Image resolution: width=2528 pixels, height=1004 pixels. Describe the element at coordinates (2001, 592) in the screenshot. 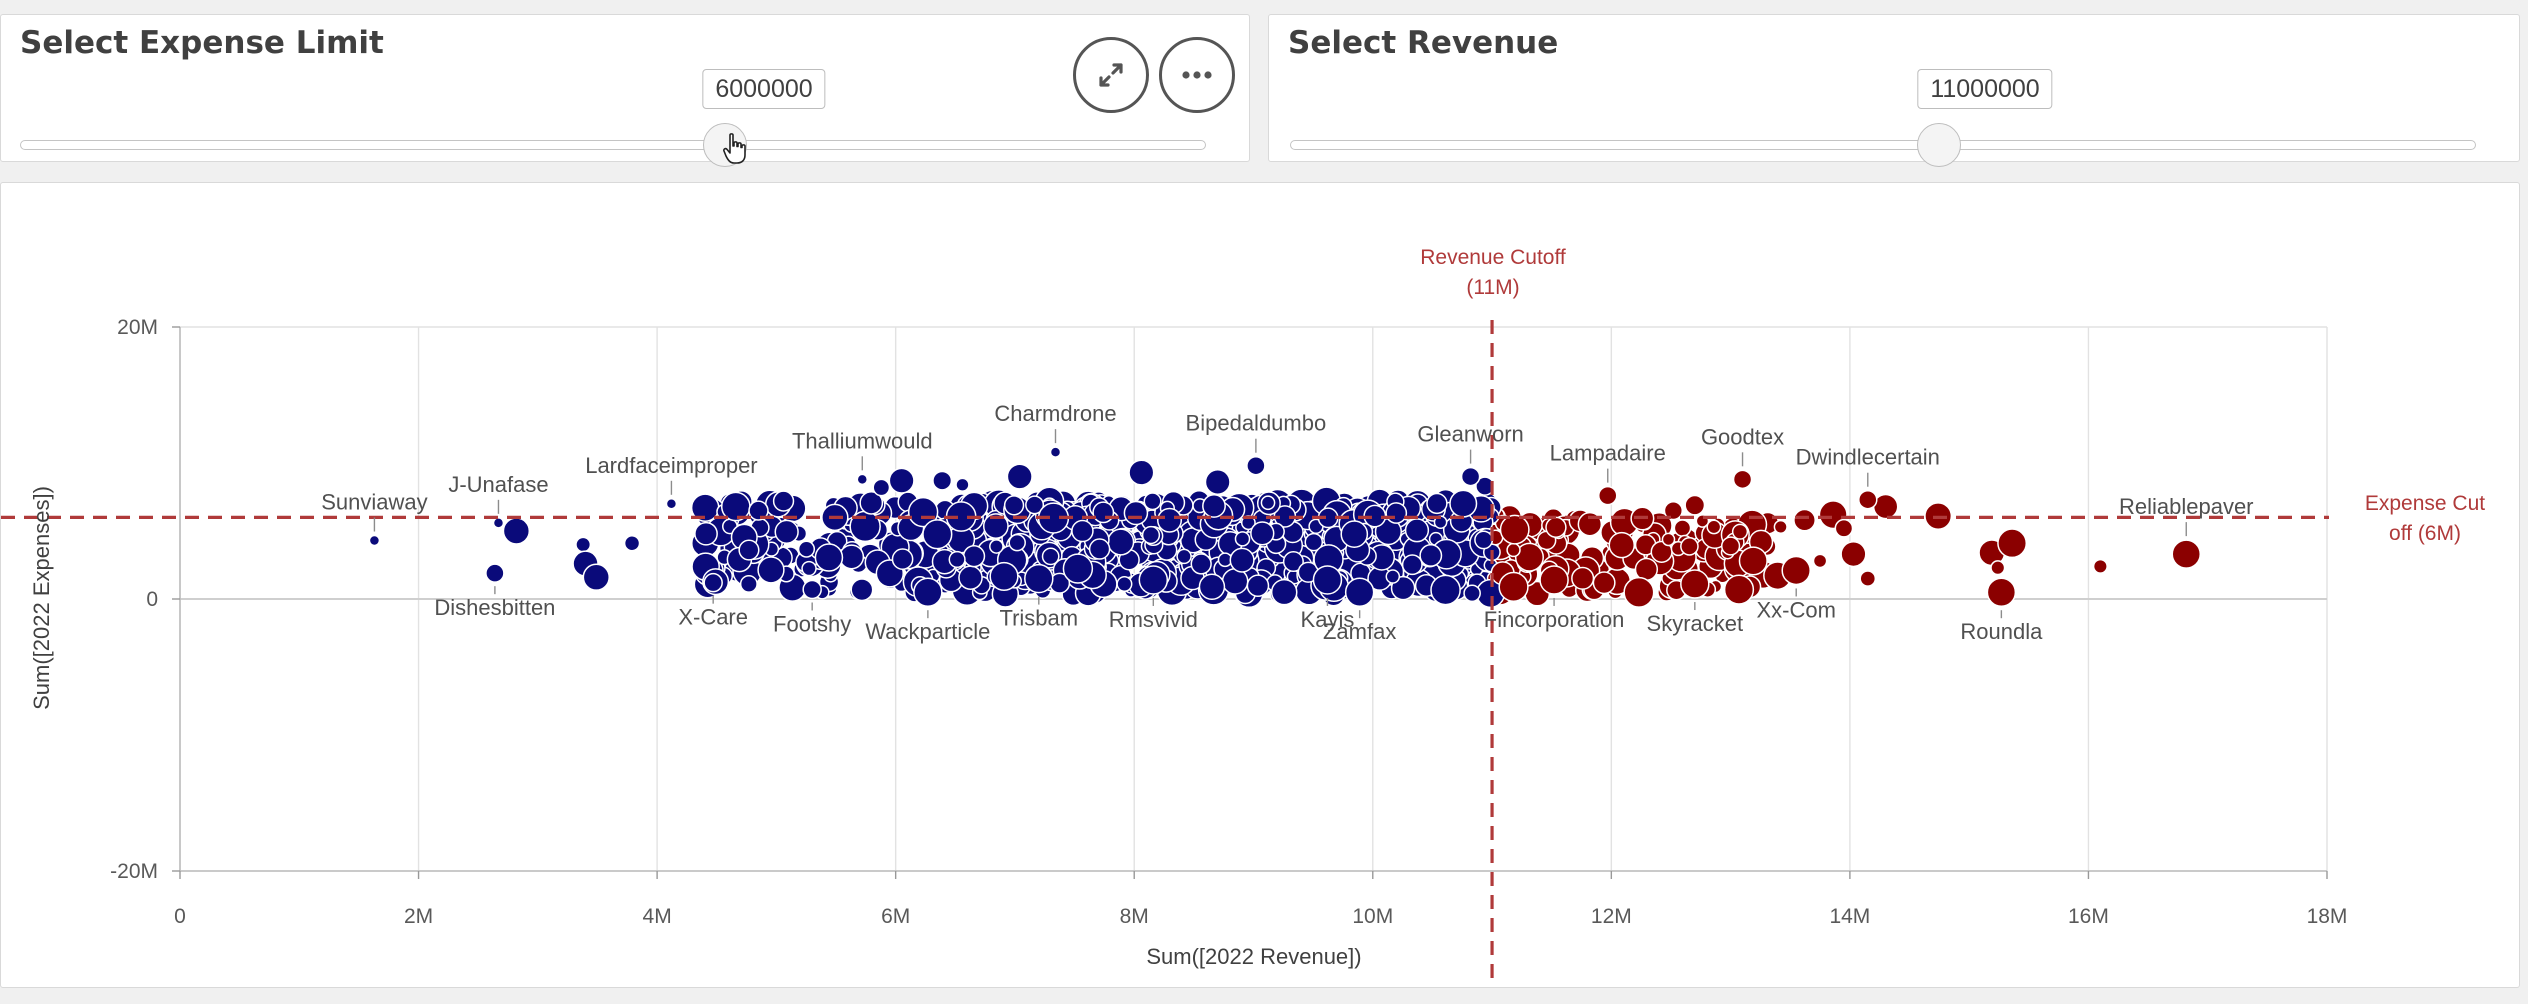

I see `data-point-roundla` at that location.